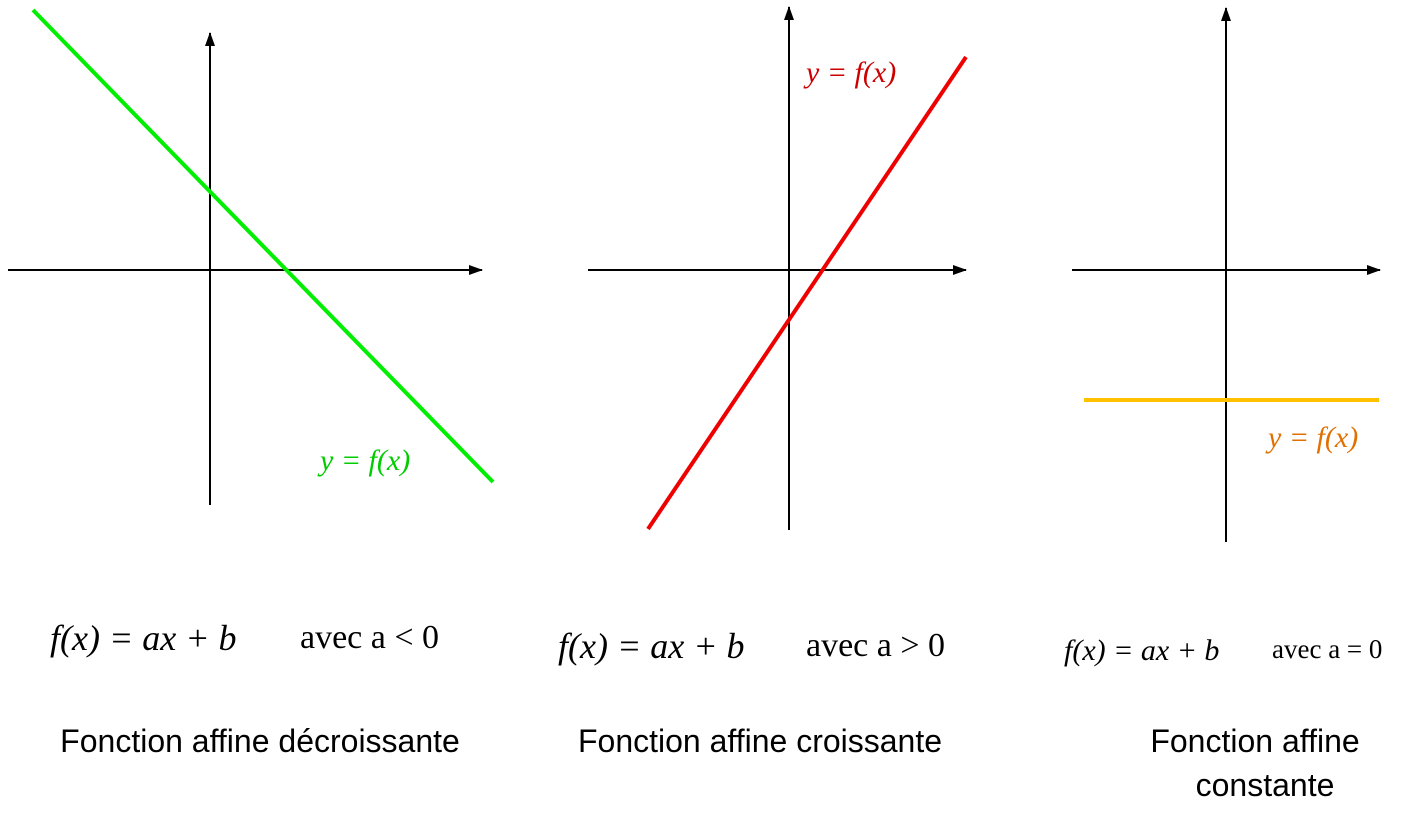  I want to click on condition: avec a > 0, so click(875, 645).